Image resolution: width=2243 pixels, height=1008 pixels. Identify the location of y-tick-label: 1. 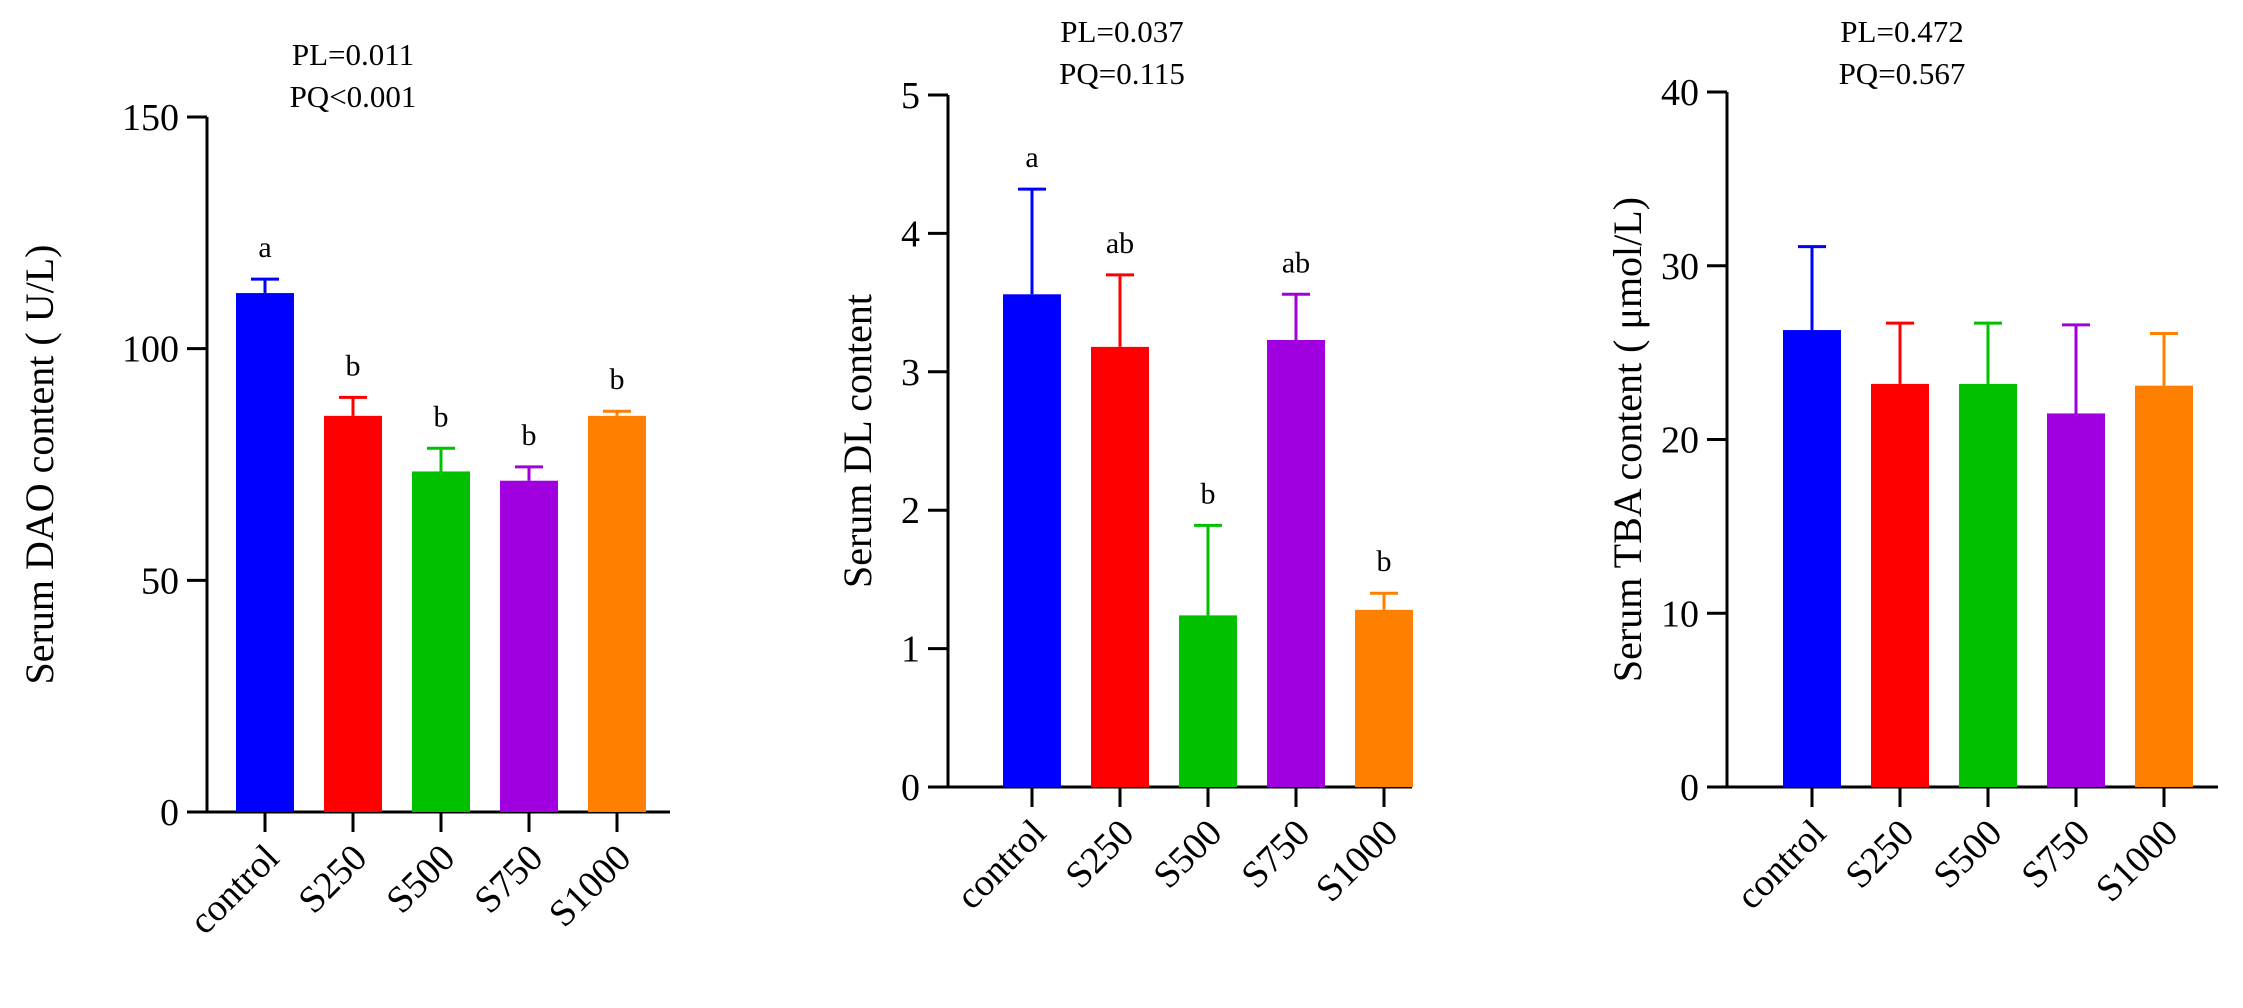
(910, 650).